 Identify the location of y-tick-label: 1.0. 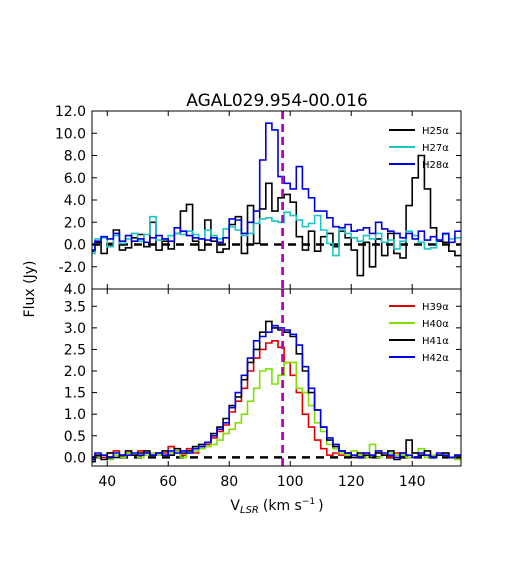
(75, 415).